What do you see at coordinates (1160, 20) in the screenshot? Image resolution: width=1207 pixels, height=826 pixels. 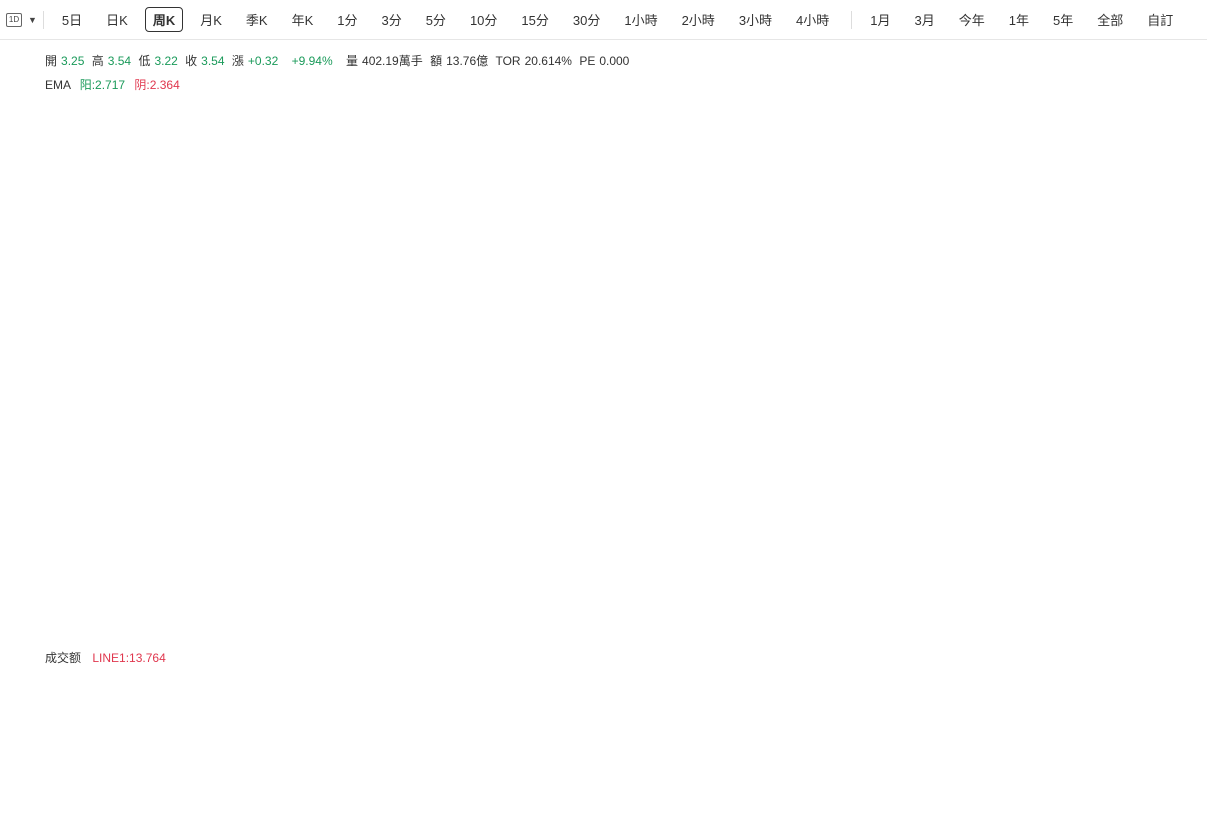 I see `range-tab: 自訂` at bounding box center [1160, 20].